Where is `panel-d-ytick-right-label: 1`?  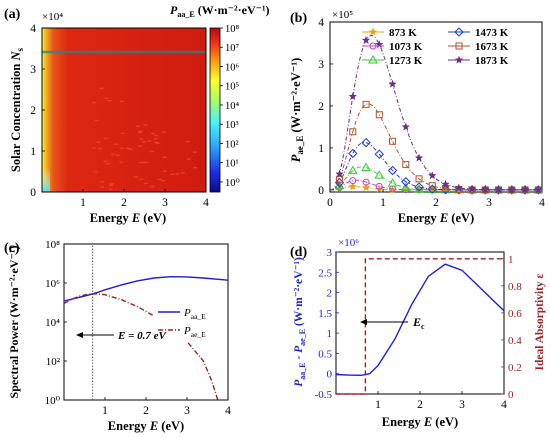
panel-d-ytick-right-label: 1 is located at coordinates (511, 260).